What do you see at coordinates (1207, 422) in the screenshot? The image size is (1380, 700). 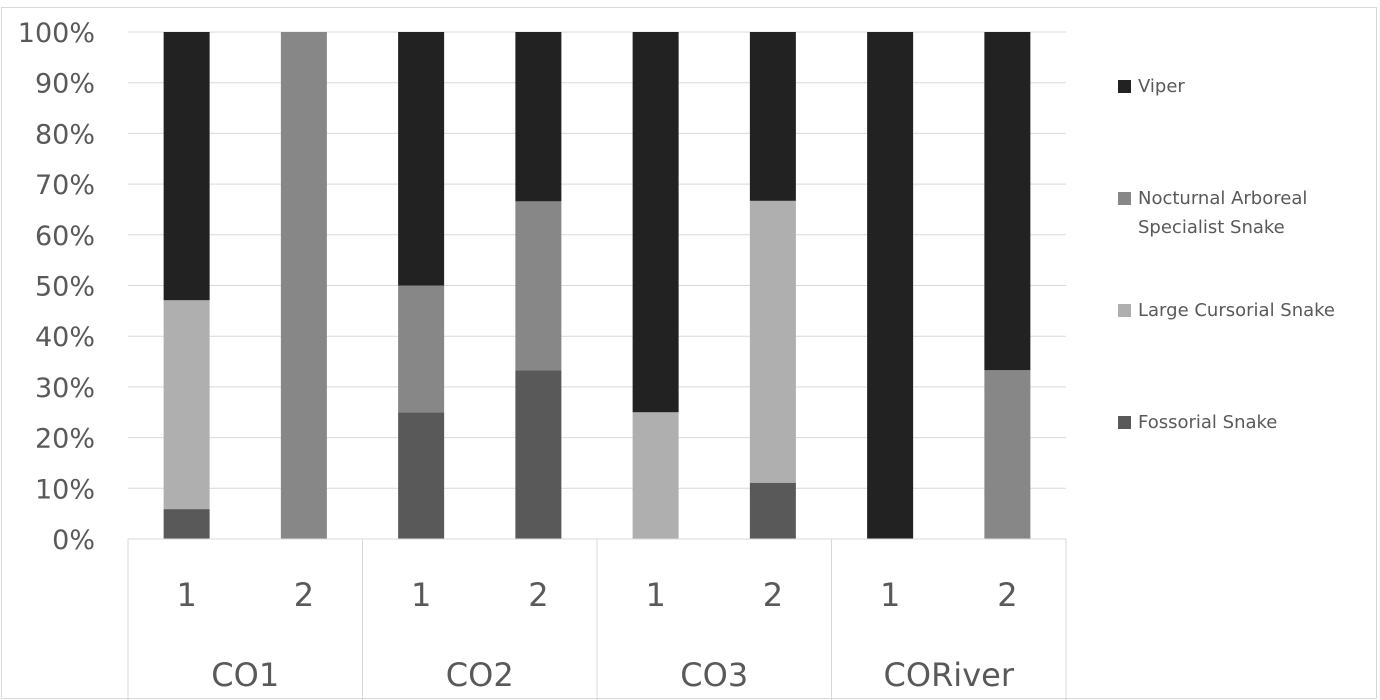 I see `legend-label: Fossorial Snake` at bounding box center [1207, 422].